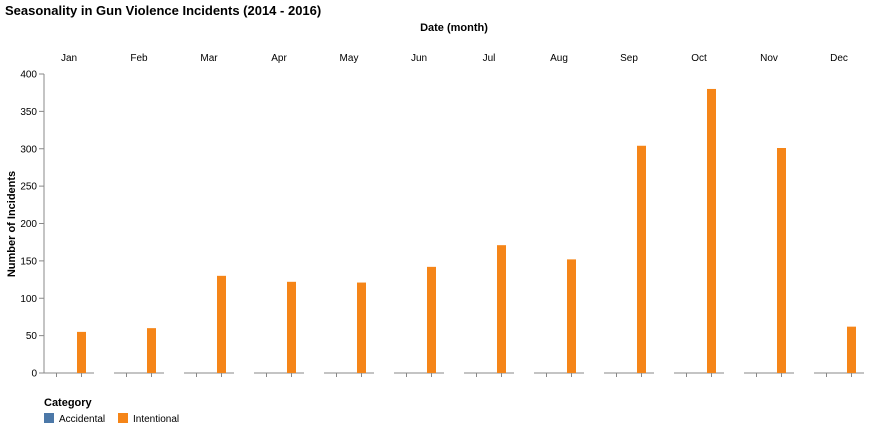 The width and height of the screenshot is (869, 429). I want to click on legend-swatch-intentional, so click(123, 418).